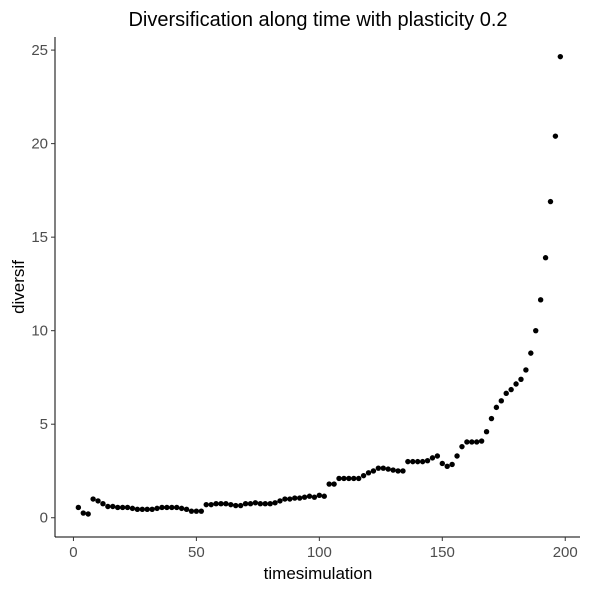  I want to click on y-axis: 0 5 10 15 20 25, so click(43, 287).